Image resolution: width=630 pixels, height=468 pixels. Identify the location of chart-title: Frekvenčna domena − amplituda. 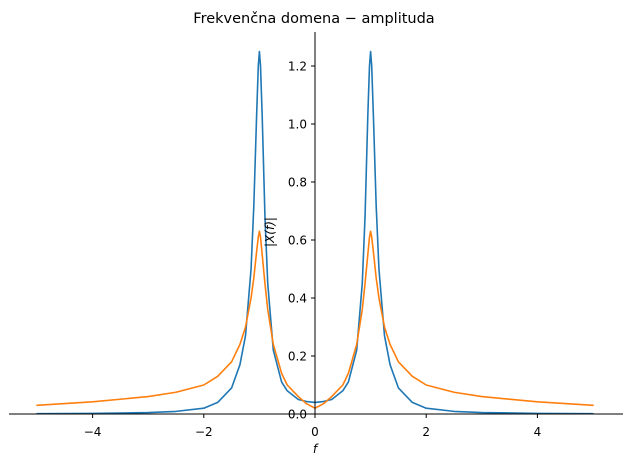
(313, 19).